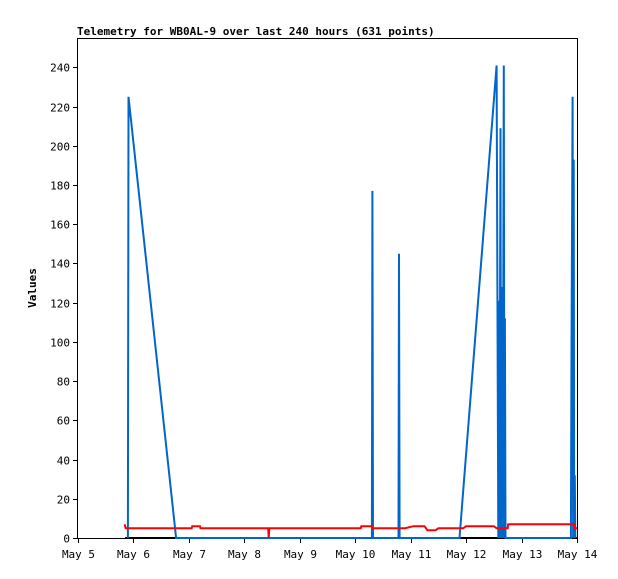  I want to click on y-tick-label: 80, so click(63, 382).